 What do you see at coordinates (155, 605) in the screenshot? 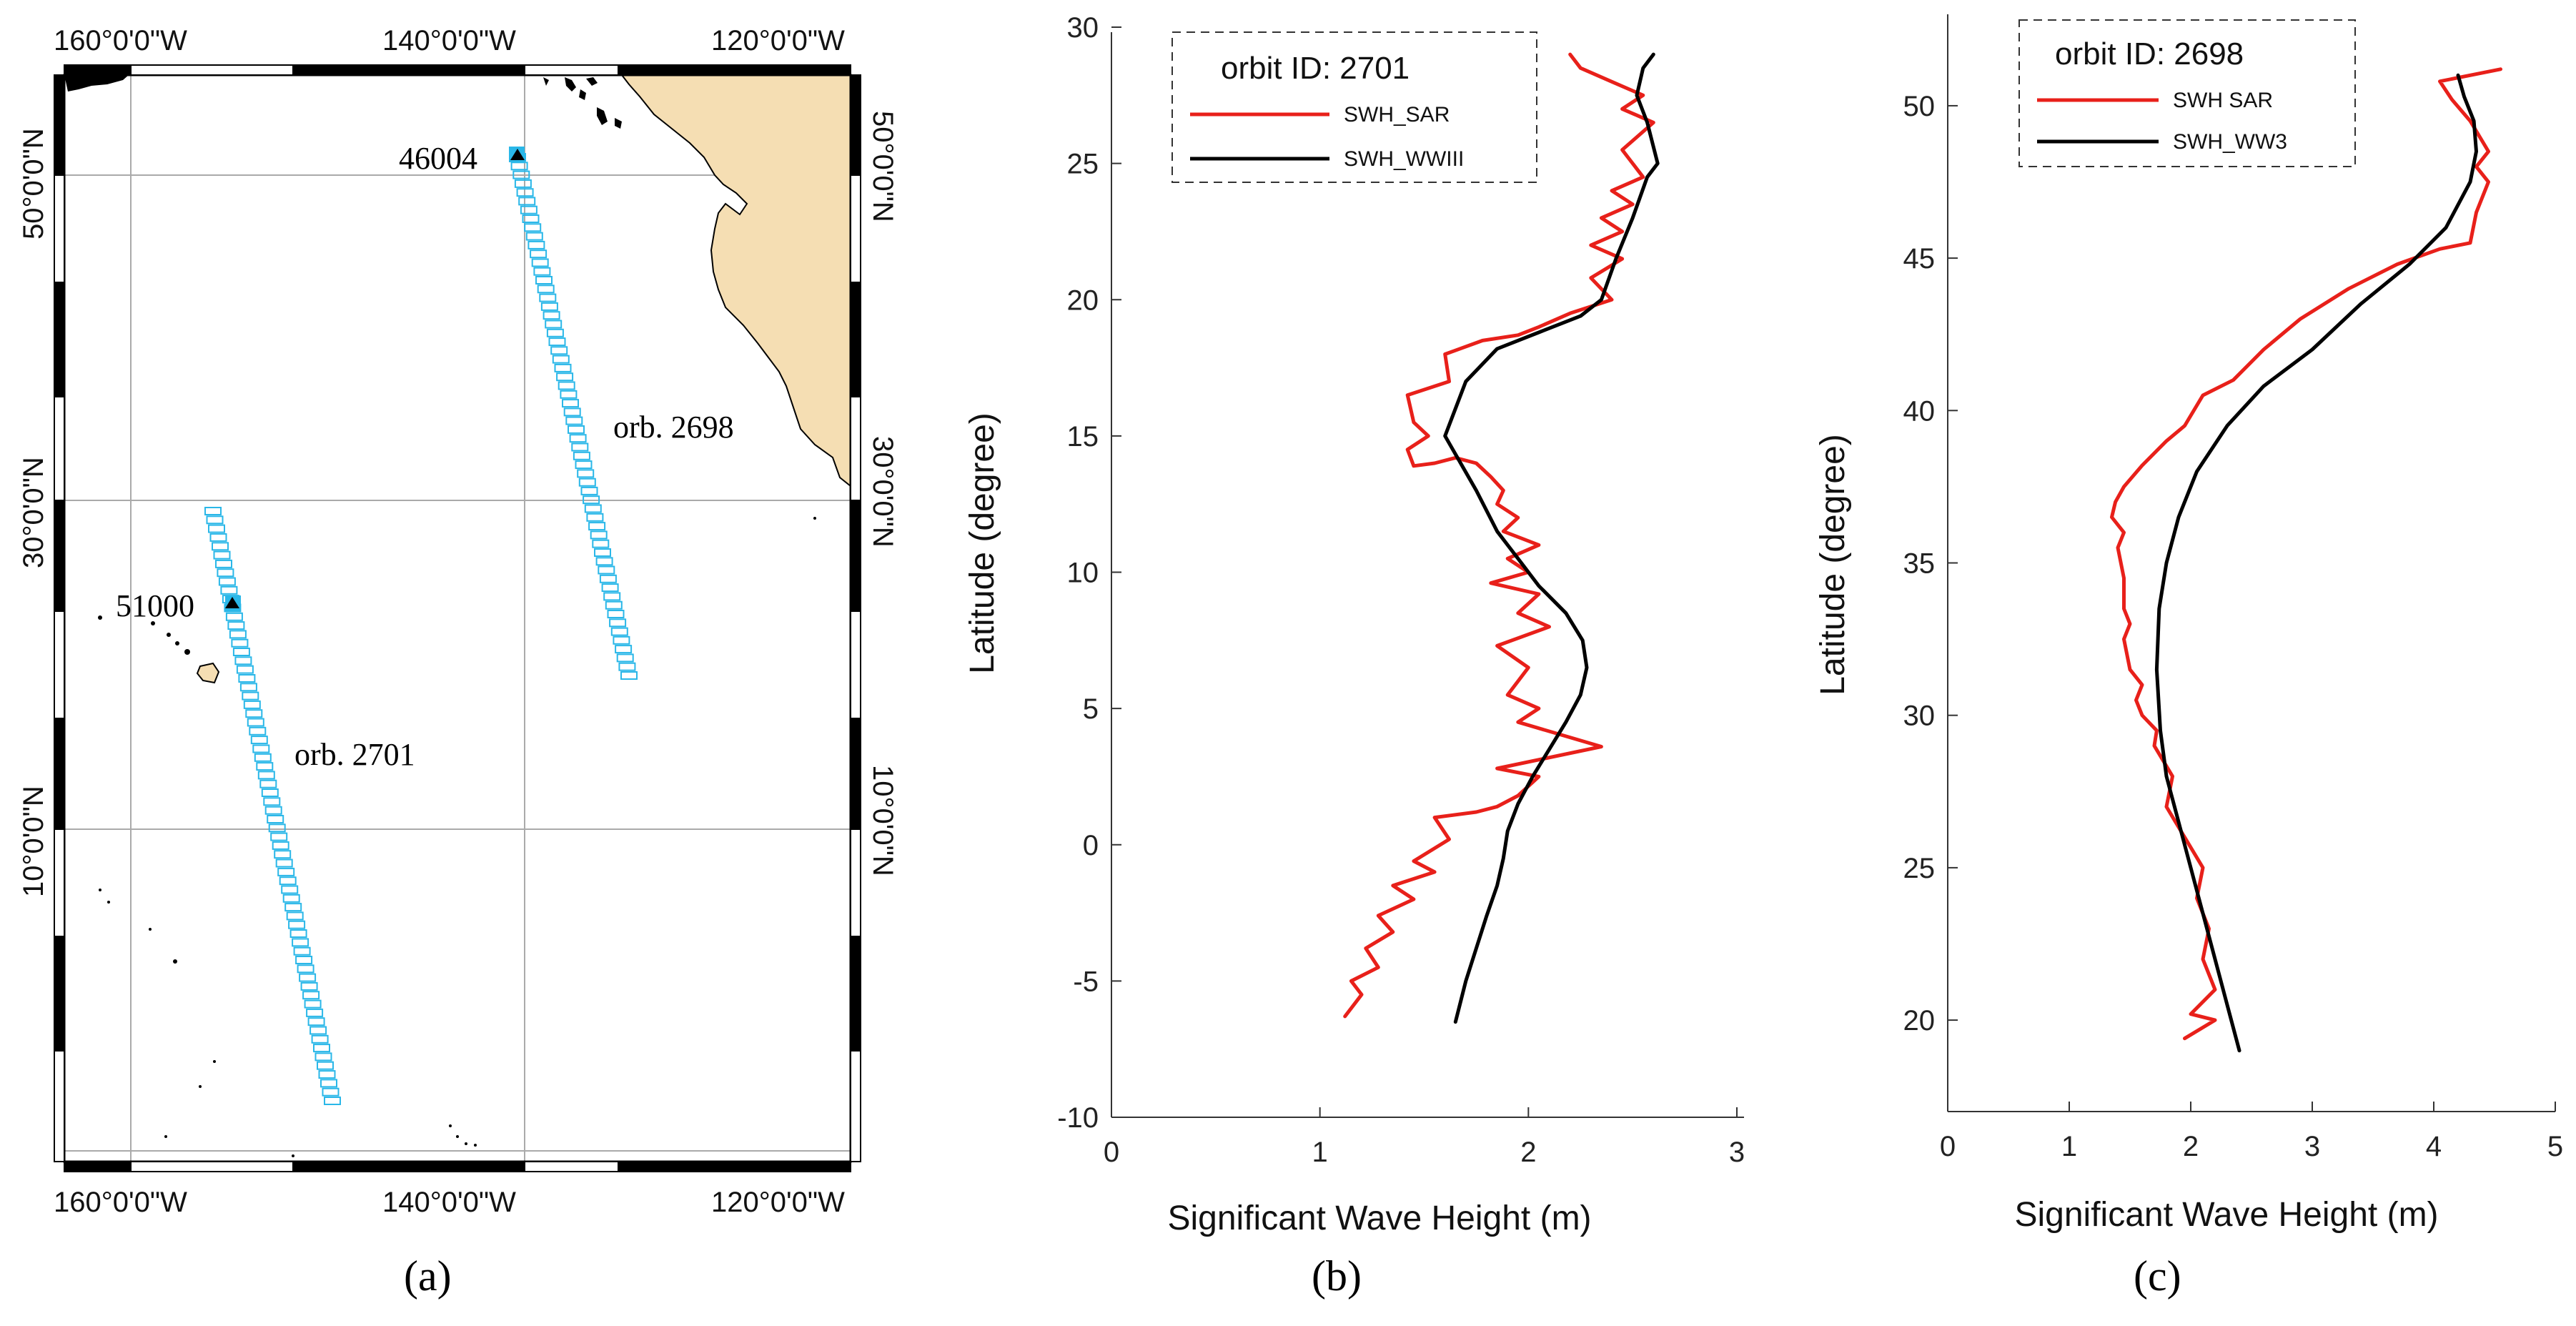
I see `buoy-51000-label: 51000` at bounding box center [155, 605].